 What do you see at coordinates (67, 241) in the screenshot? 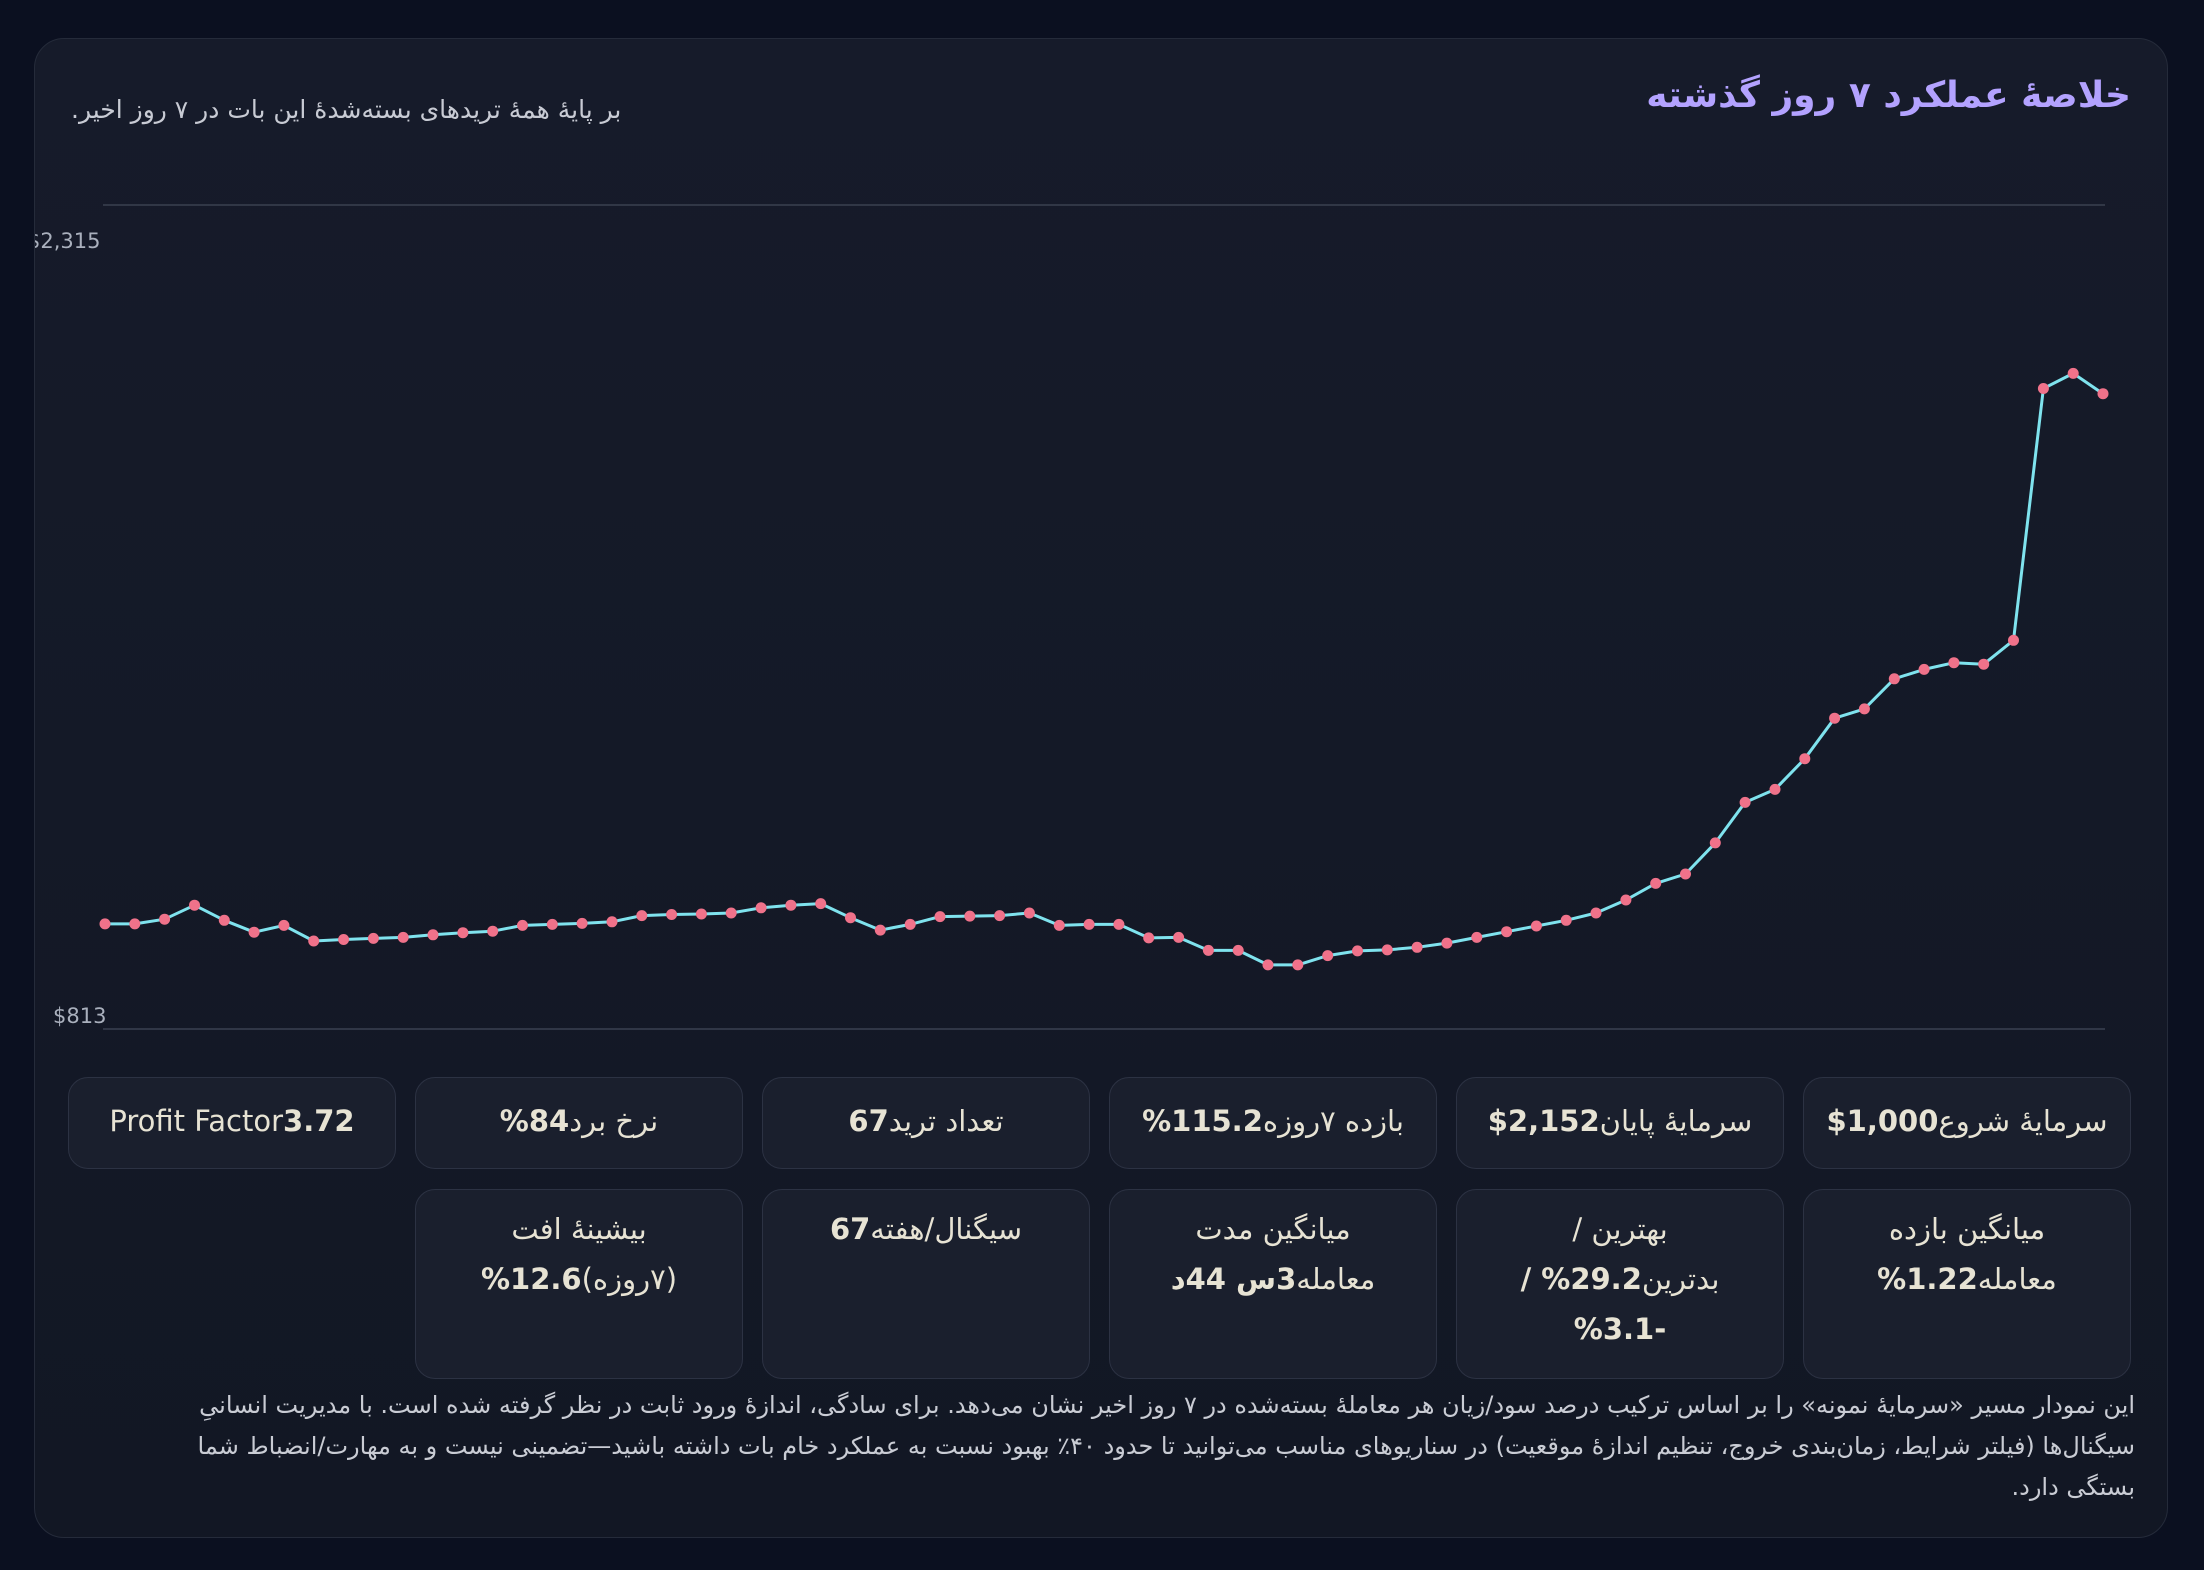
I see `y-tick-label-max: $2,315` at bounding box center [67, 241].